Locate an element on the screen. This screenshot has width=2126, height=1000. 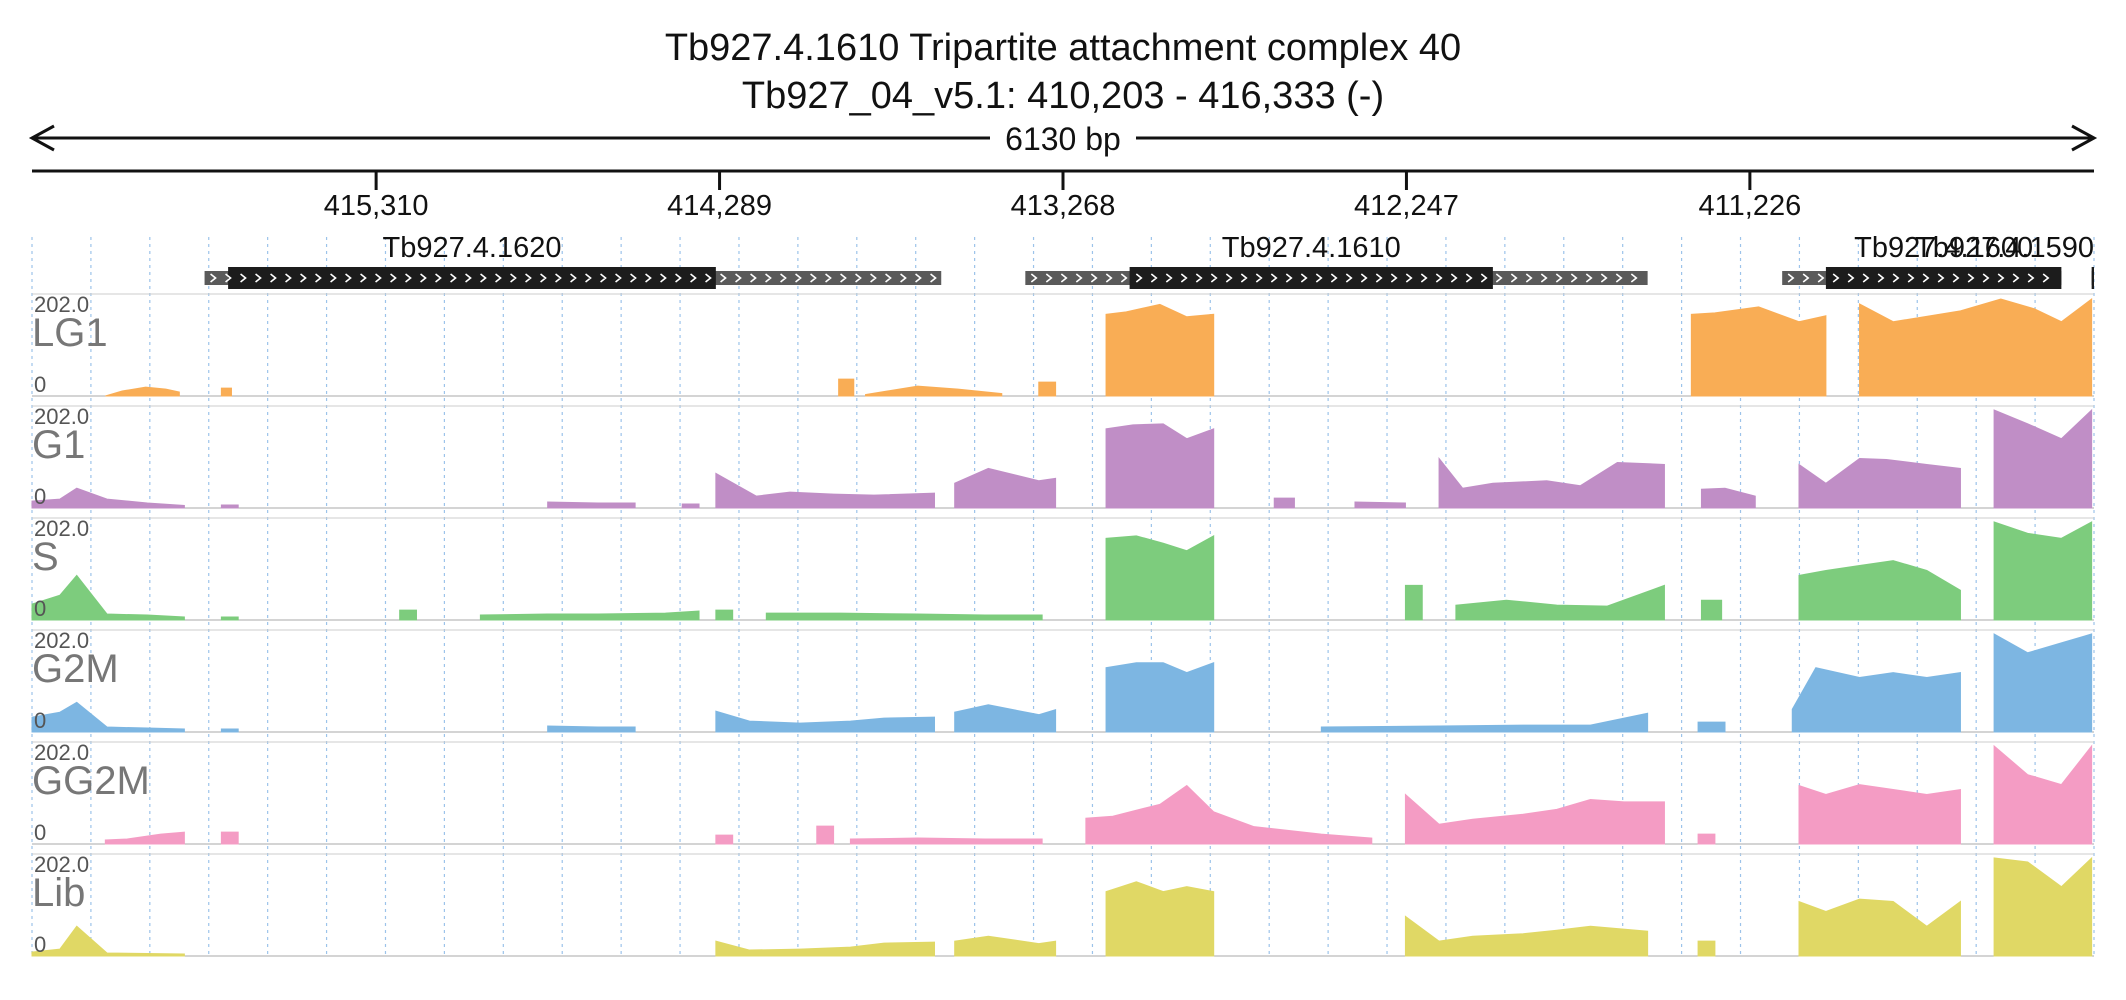
gene-model: Tb927.4.1590 is located at coordinates (2004, 260).